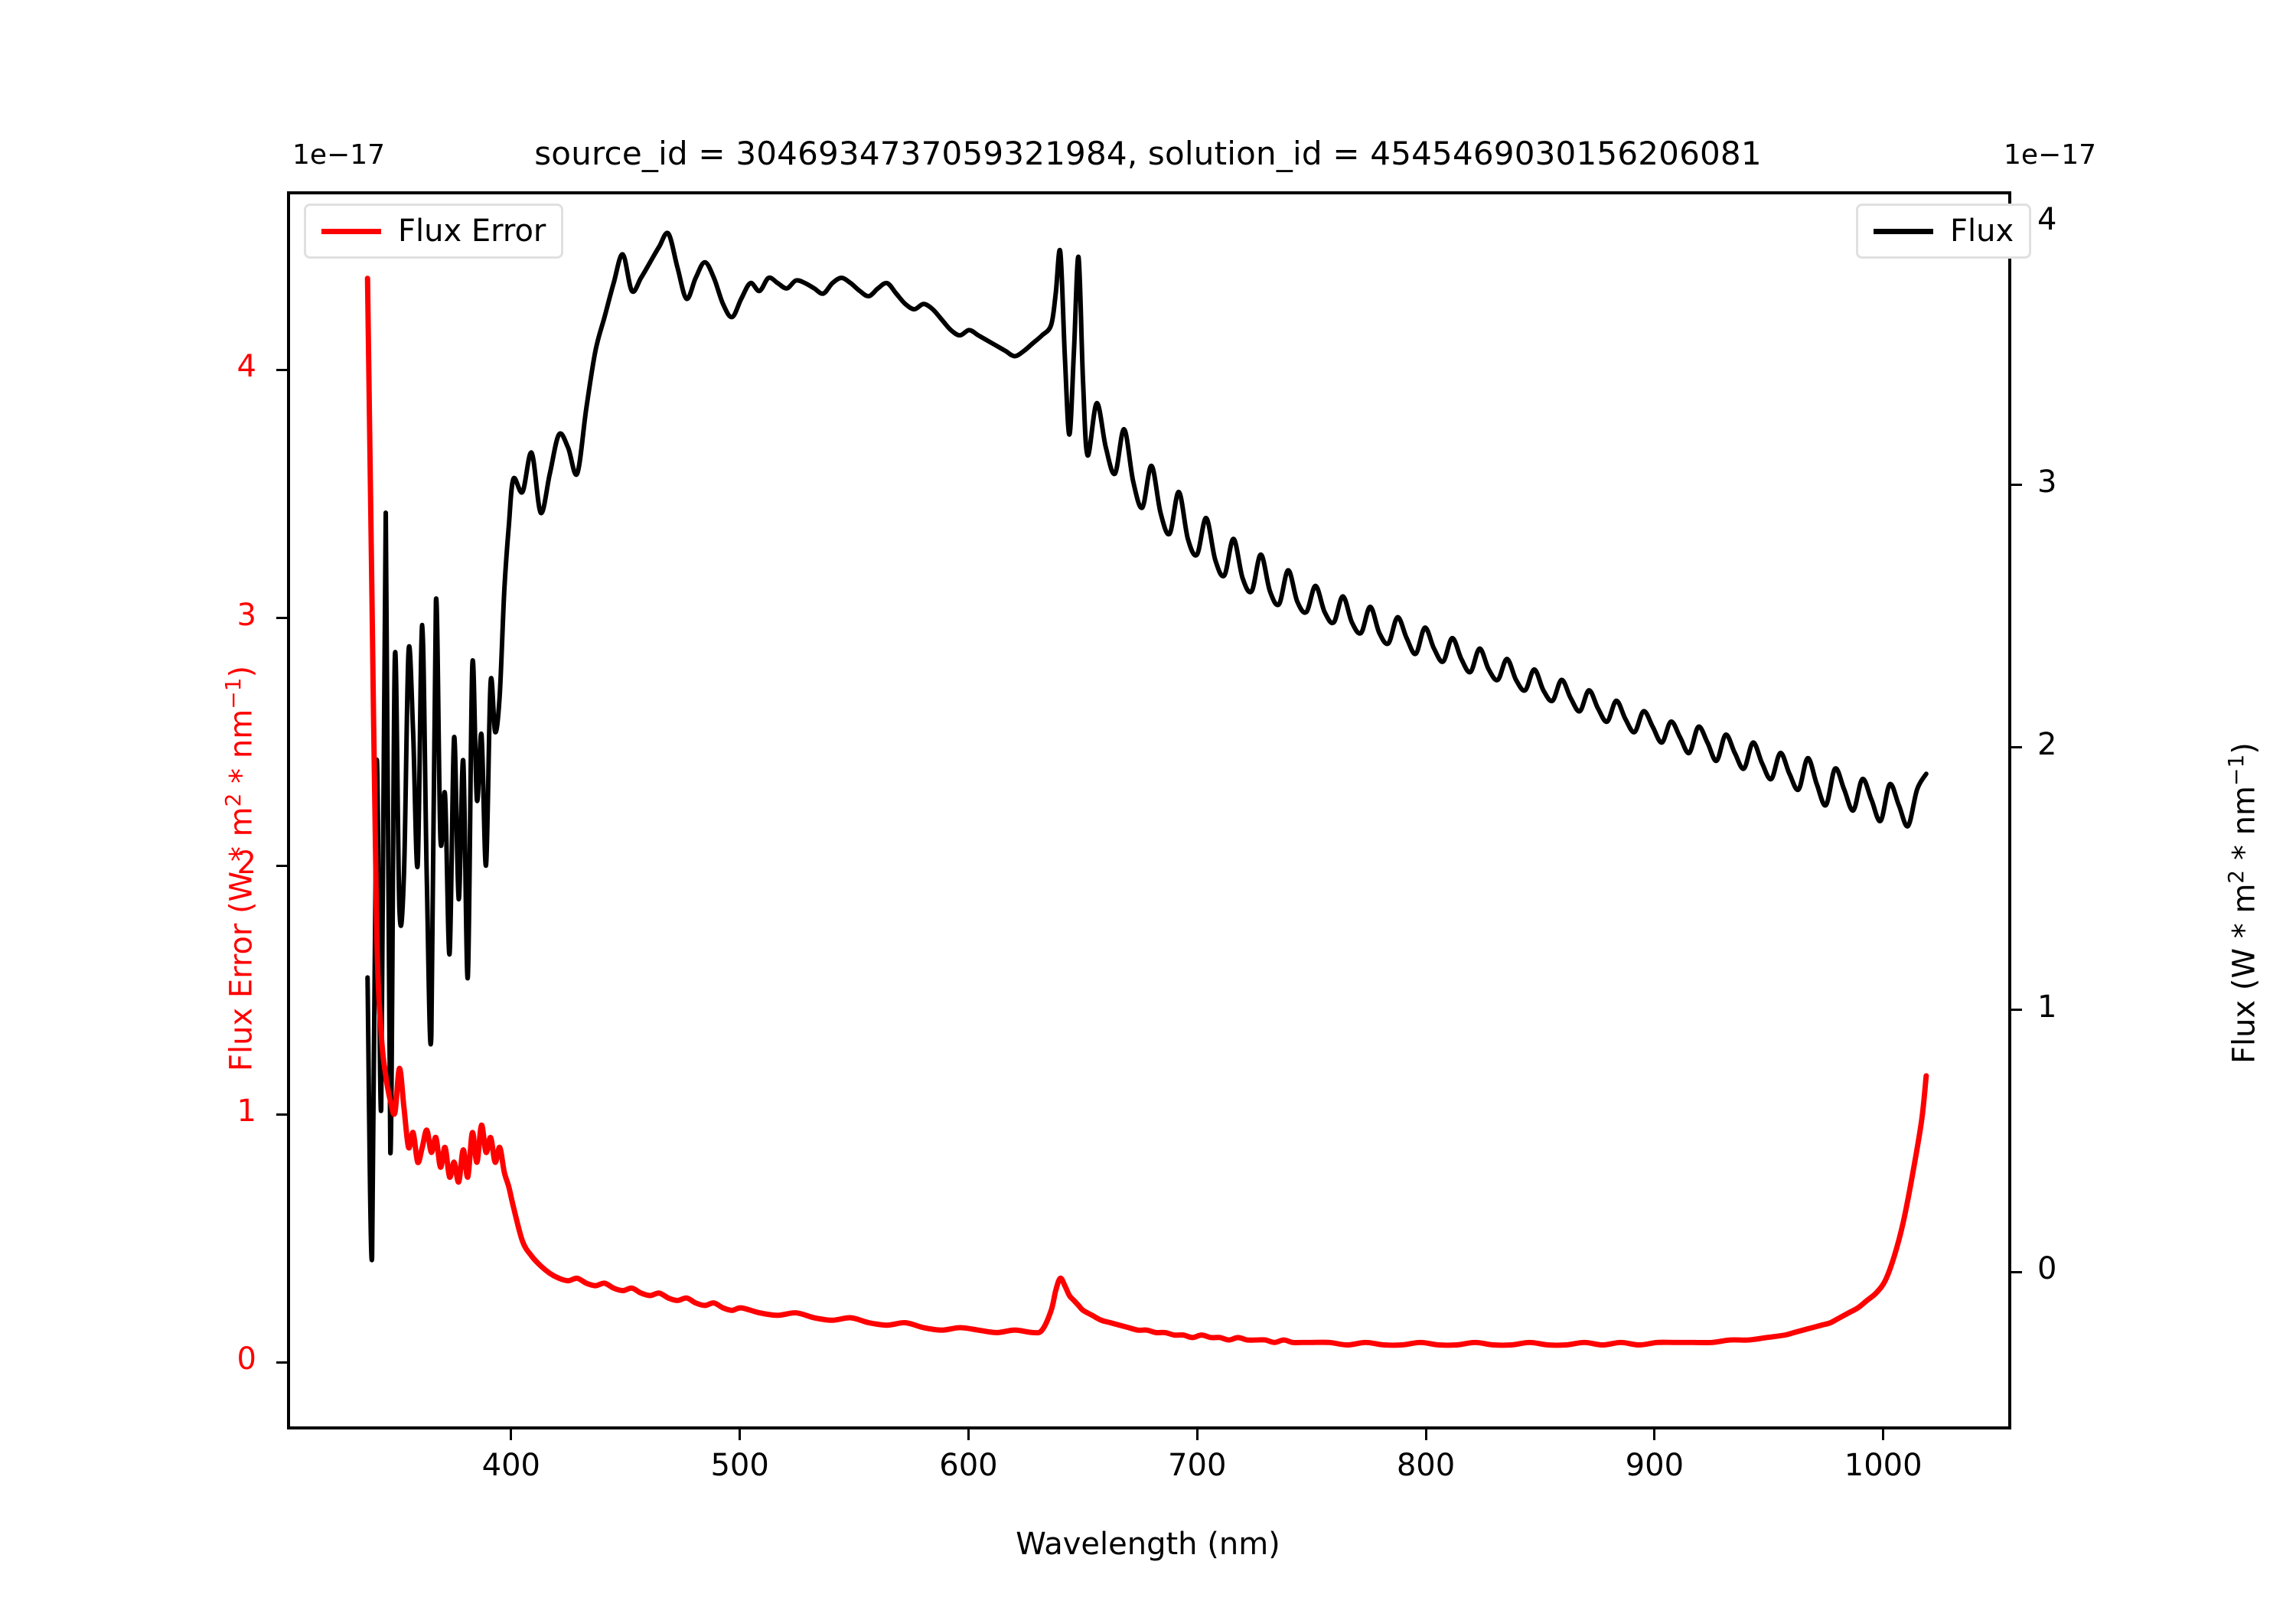 The height and width of the screenshot is (1607, 2296). I want to click on right-y-axis-title-exp1: 2, so click(2236, 876).